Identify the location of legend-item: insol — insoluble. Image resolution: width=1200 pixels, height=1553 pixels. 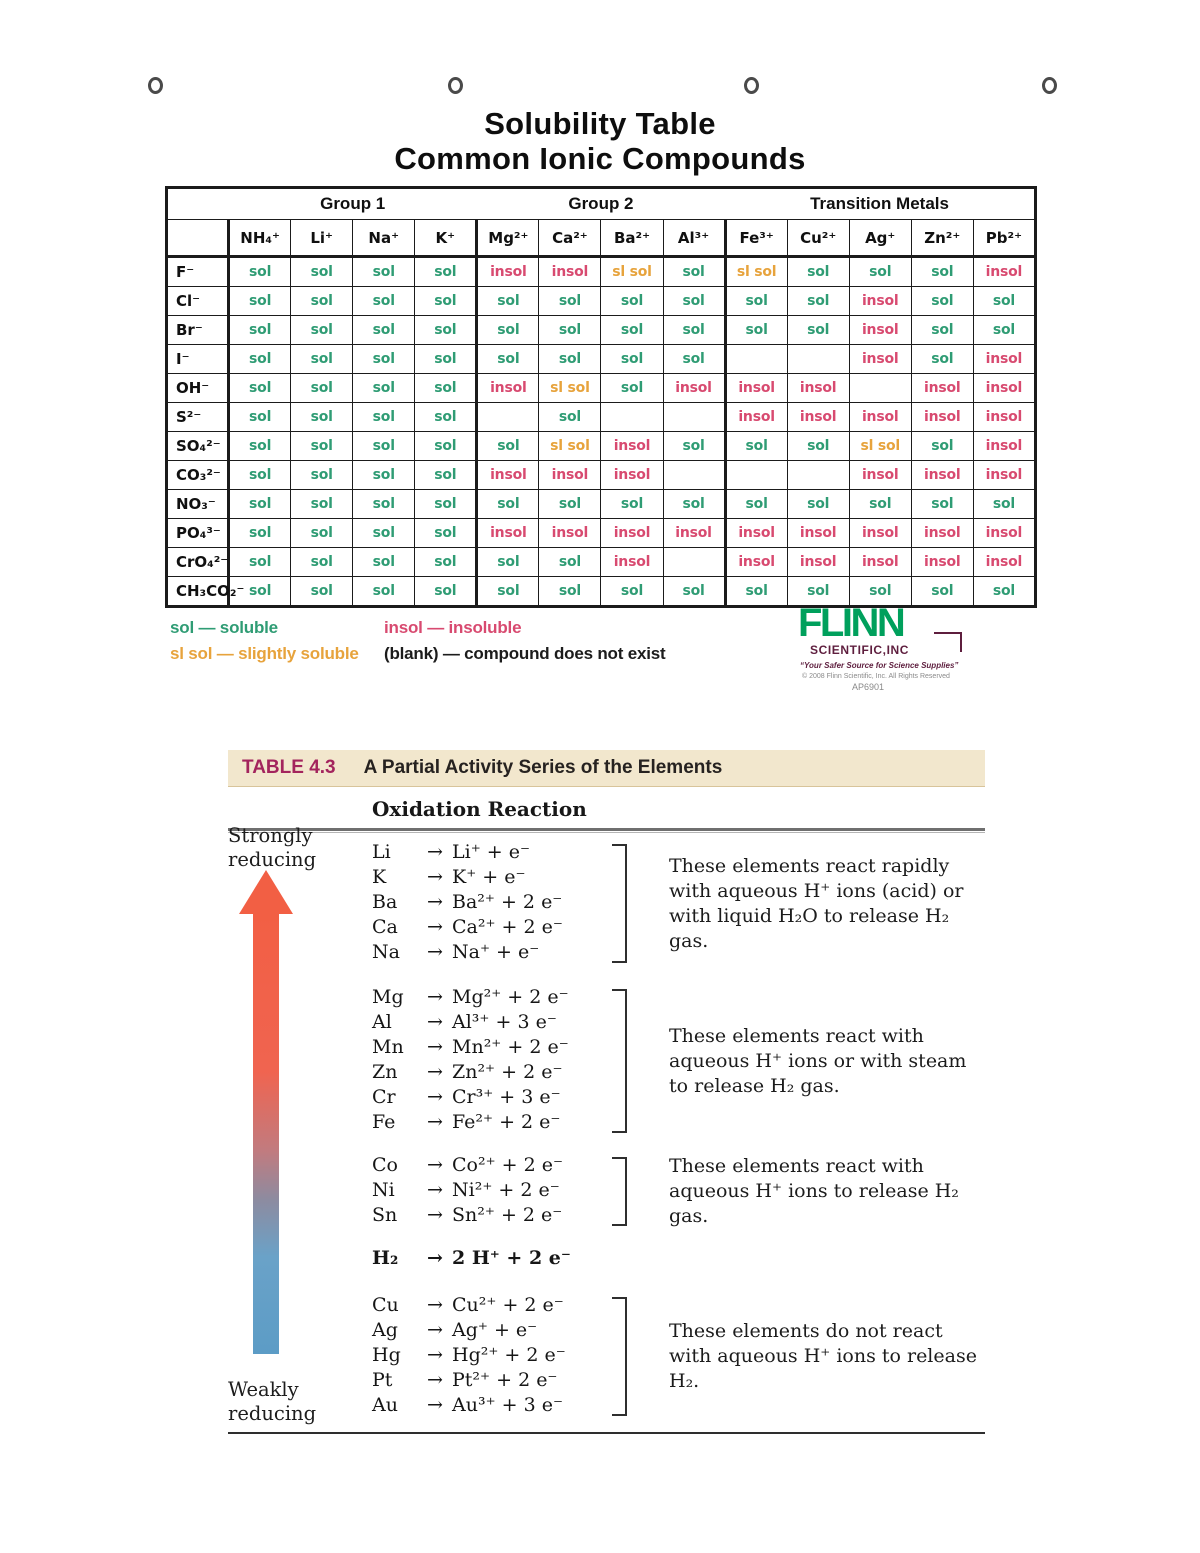
(453, 627).